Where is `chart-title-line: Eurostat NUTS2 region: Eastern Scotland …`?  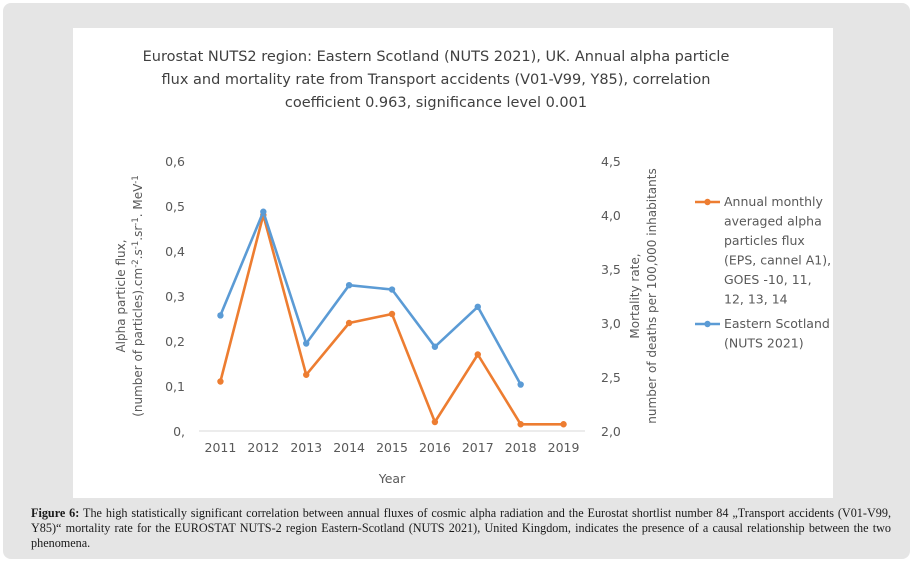
chart-title-line: Eurostat NUTS2 region: Eastern Scotland … is located at coordinates (436, 57).